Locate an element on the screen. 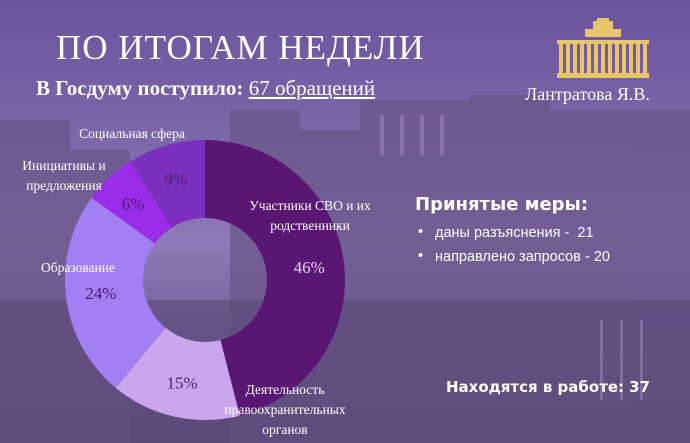 The image size is (690, 443). appeals-count: 67 обращений is located at coordinates (312, 88).